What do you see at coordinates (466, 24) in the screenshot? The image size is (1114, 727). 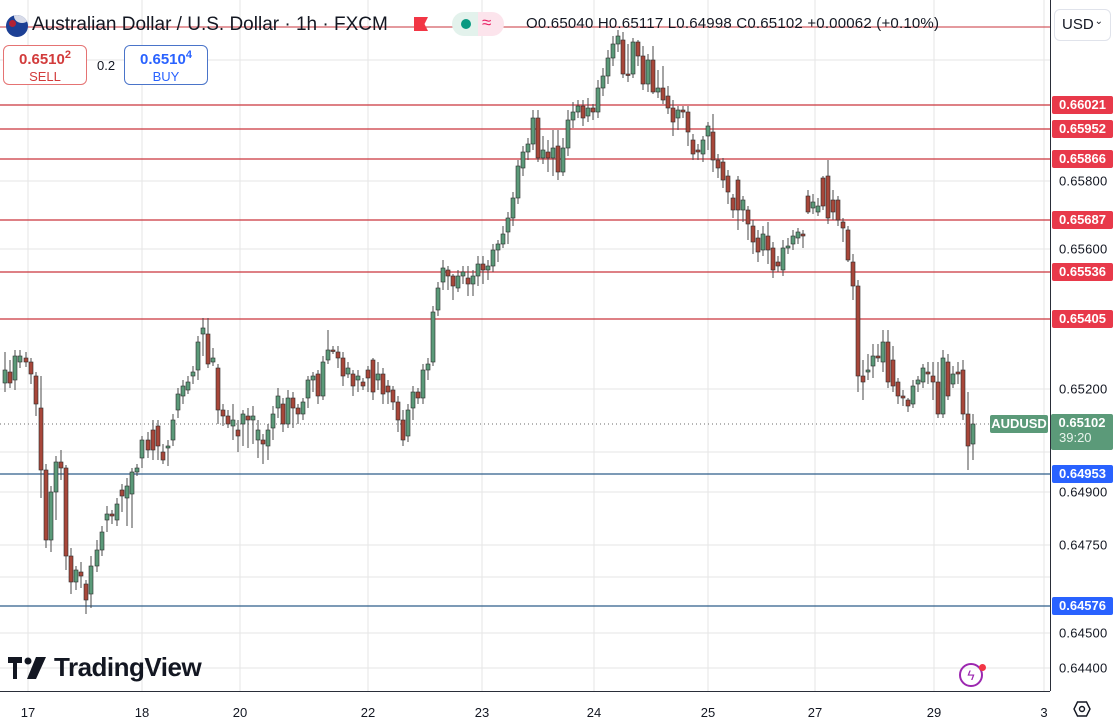 I see `market-open-dot-icon` at bounding box center [466, 24].